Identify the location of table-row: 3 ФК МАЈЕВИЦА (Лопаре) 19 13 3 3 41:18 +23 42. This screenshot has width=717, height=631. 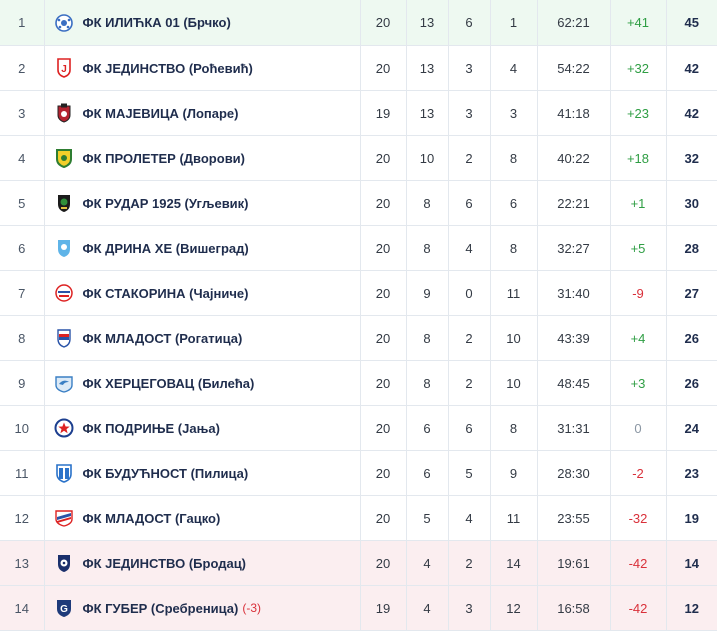
(358, 113).